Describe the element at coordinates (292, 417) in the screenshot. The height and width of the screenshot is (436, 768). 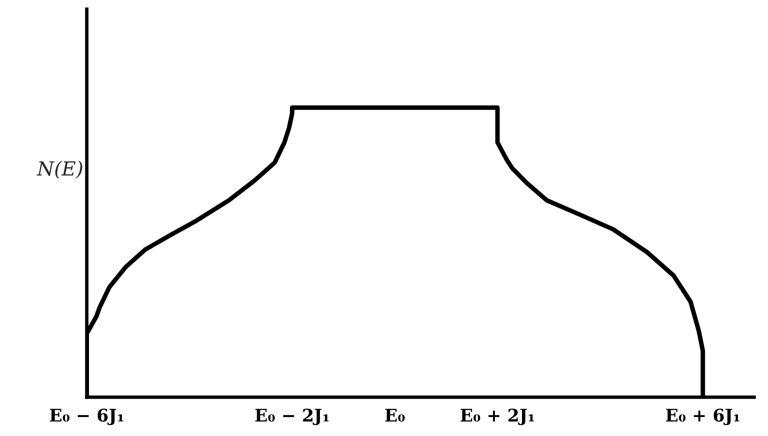
I see `x-tick-label: E₀ − 2J₁` at that location.